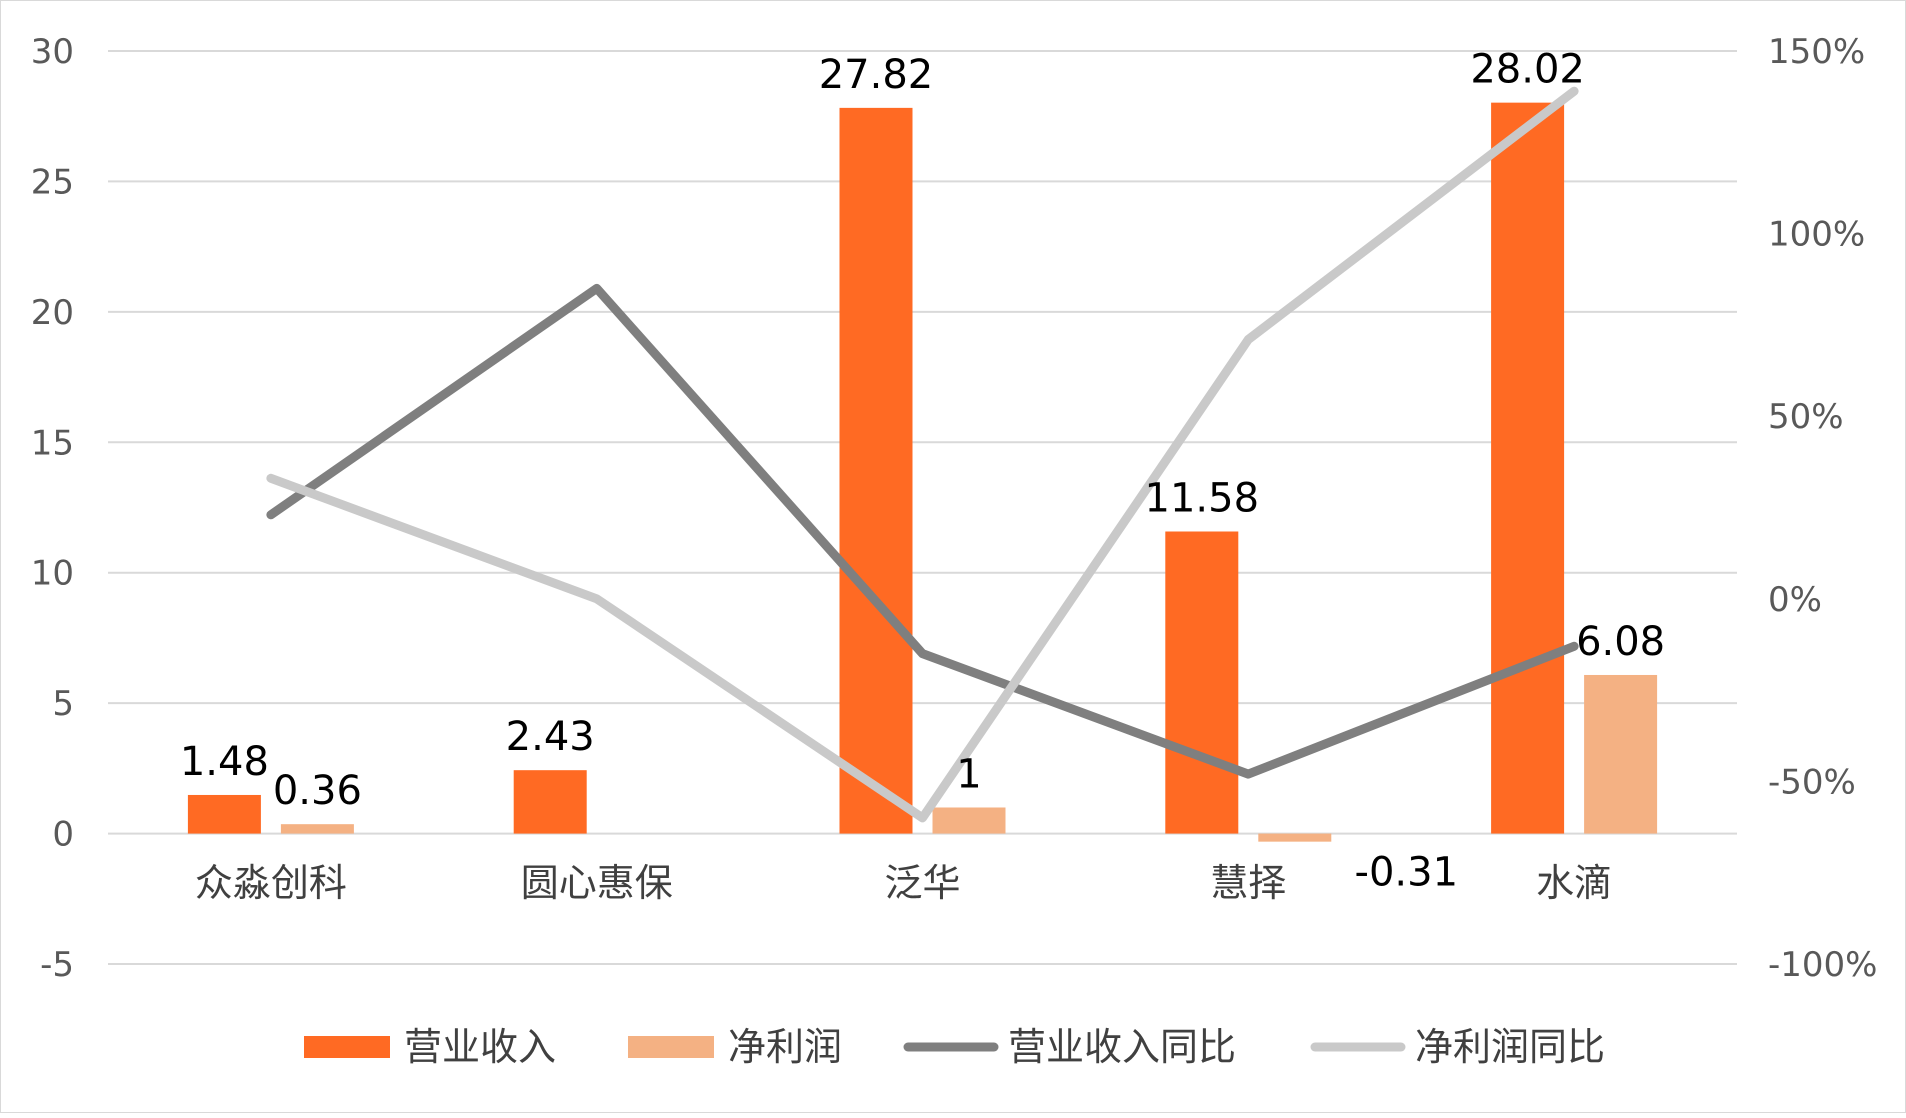 This screenshot has height=1118, width=1906. What do you see at coordinates (785, 1047) in the screenshot?
I see `legend-label: 净利润` at bounding box center [785, 1047].